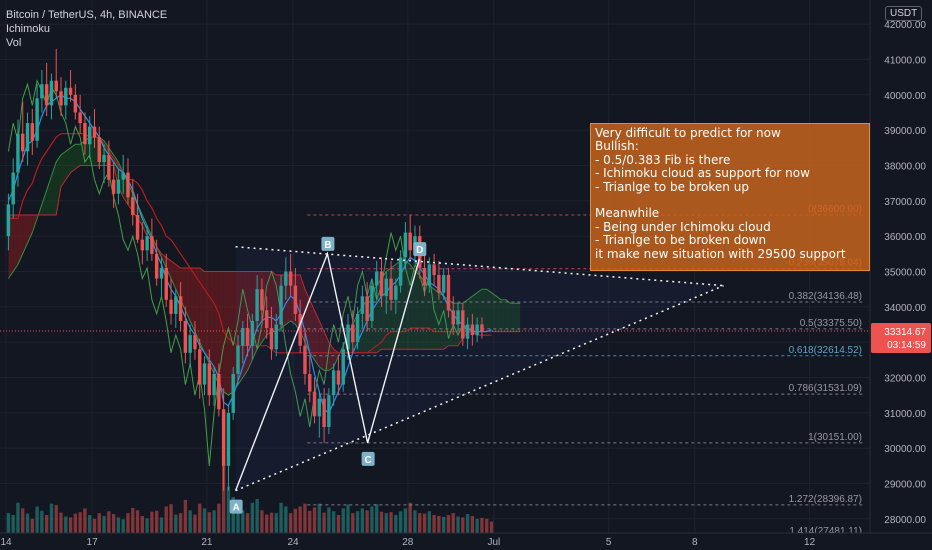 This screenshot has height=550, width=932. I want to click on currency-badge: USDT, so click(904, 13).